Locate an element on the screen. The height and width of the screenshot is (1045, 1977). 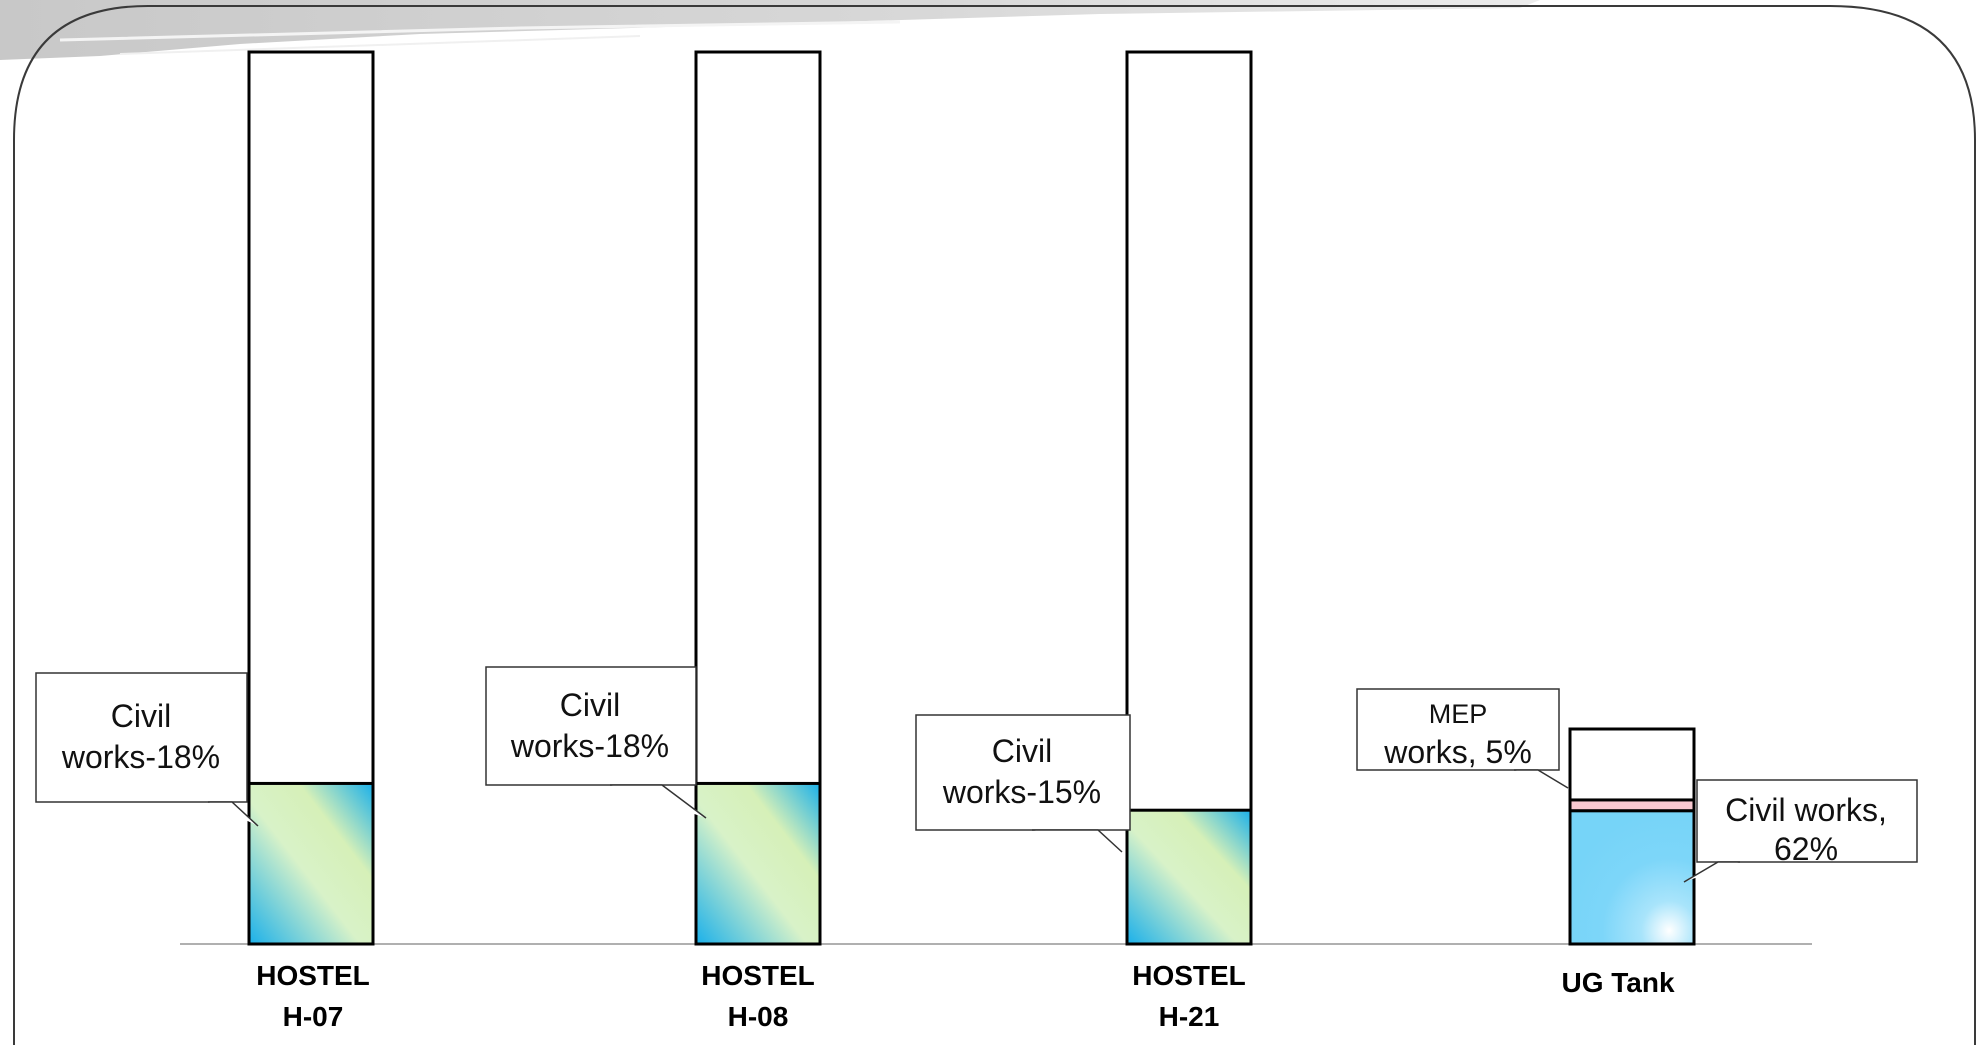
data-callout: Civil works-15% is located at coordinates (1023, 783).